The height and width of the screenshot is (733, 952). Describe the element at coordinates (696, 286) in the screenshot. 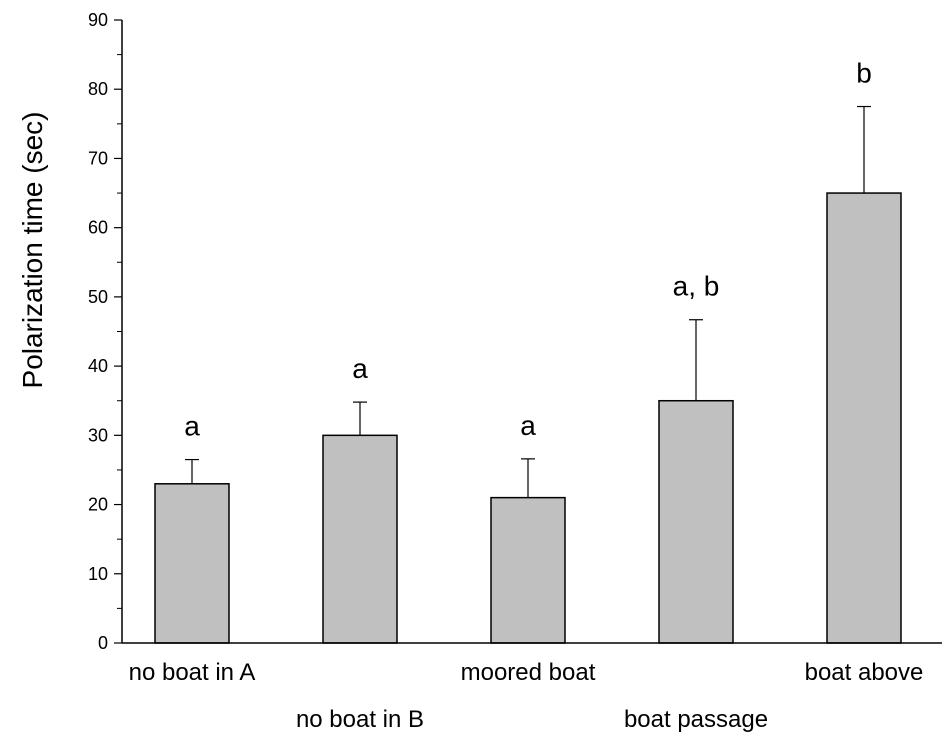

I see `significance-label-3: a, b` at that location.